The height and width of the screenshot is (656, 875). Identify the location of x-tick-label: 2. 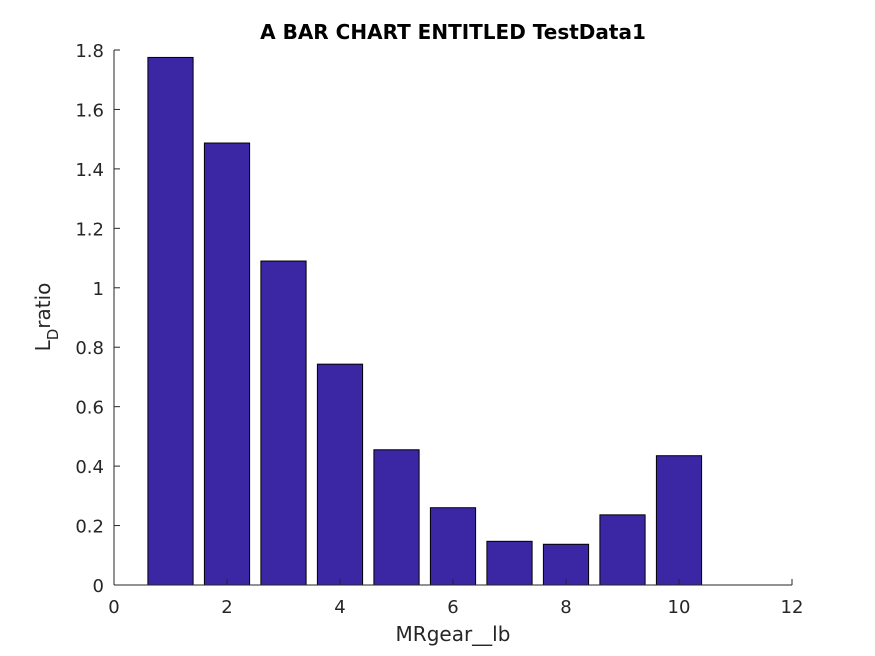
(226, 607).